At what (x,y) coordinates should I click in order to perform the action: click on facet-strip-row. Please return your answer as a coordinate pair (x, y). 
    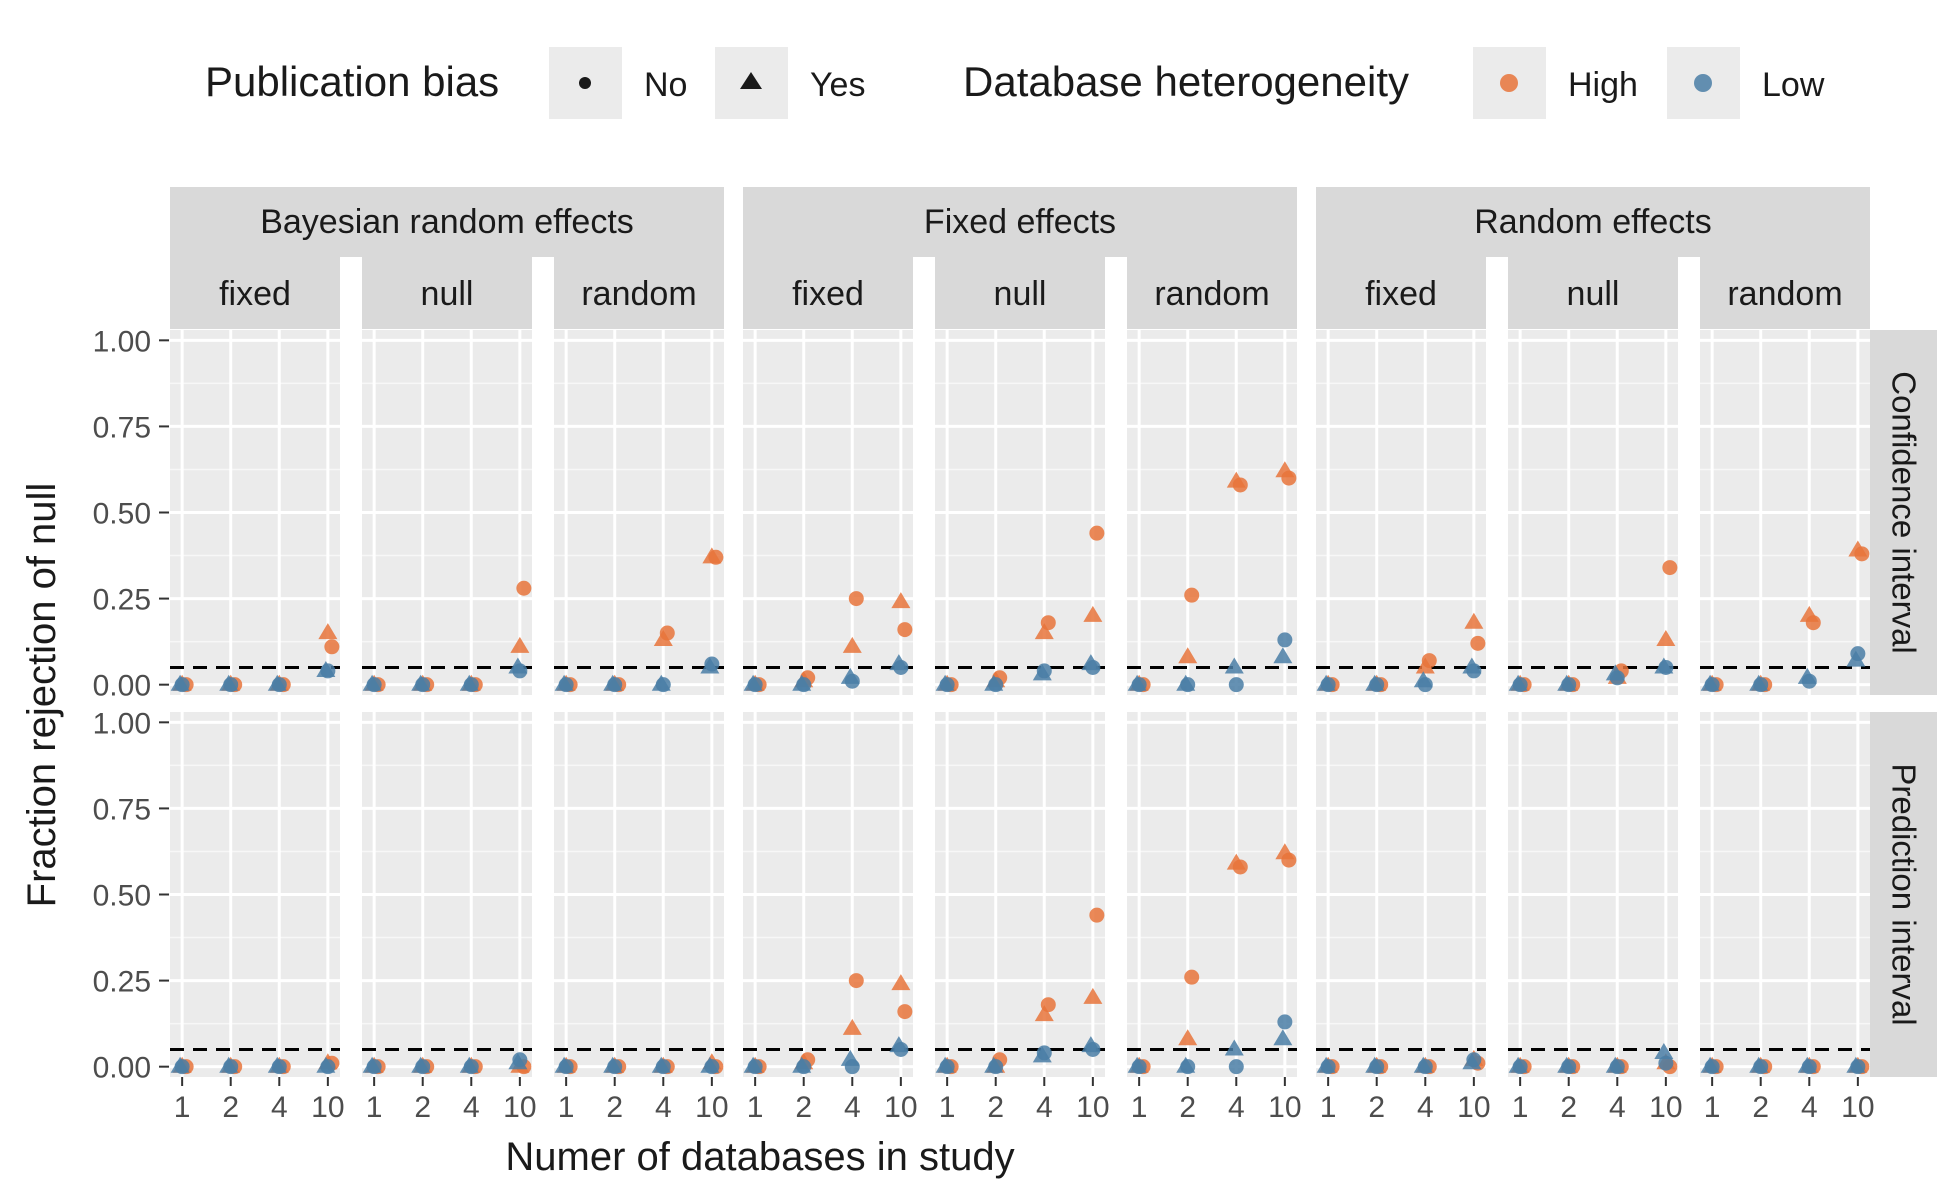
    Looking at the image, I should click on (1901, 894).